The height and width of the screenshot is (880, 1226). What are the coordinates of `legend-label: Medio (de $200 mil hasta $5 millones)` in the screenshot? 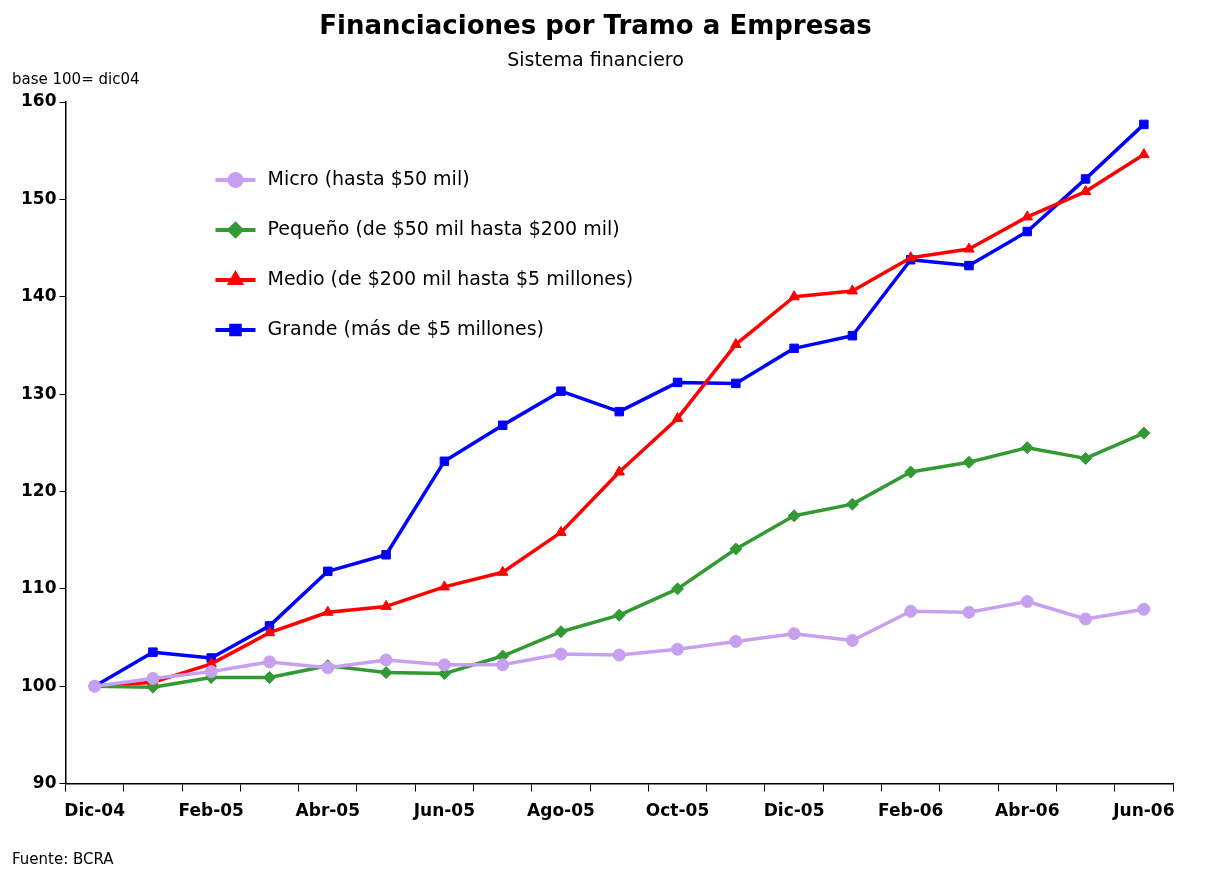 It's located at (450, 277).